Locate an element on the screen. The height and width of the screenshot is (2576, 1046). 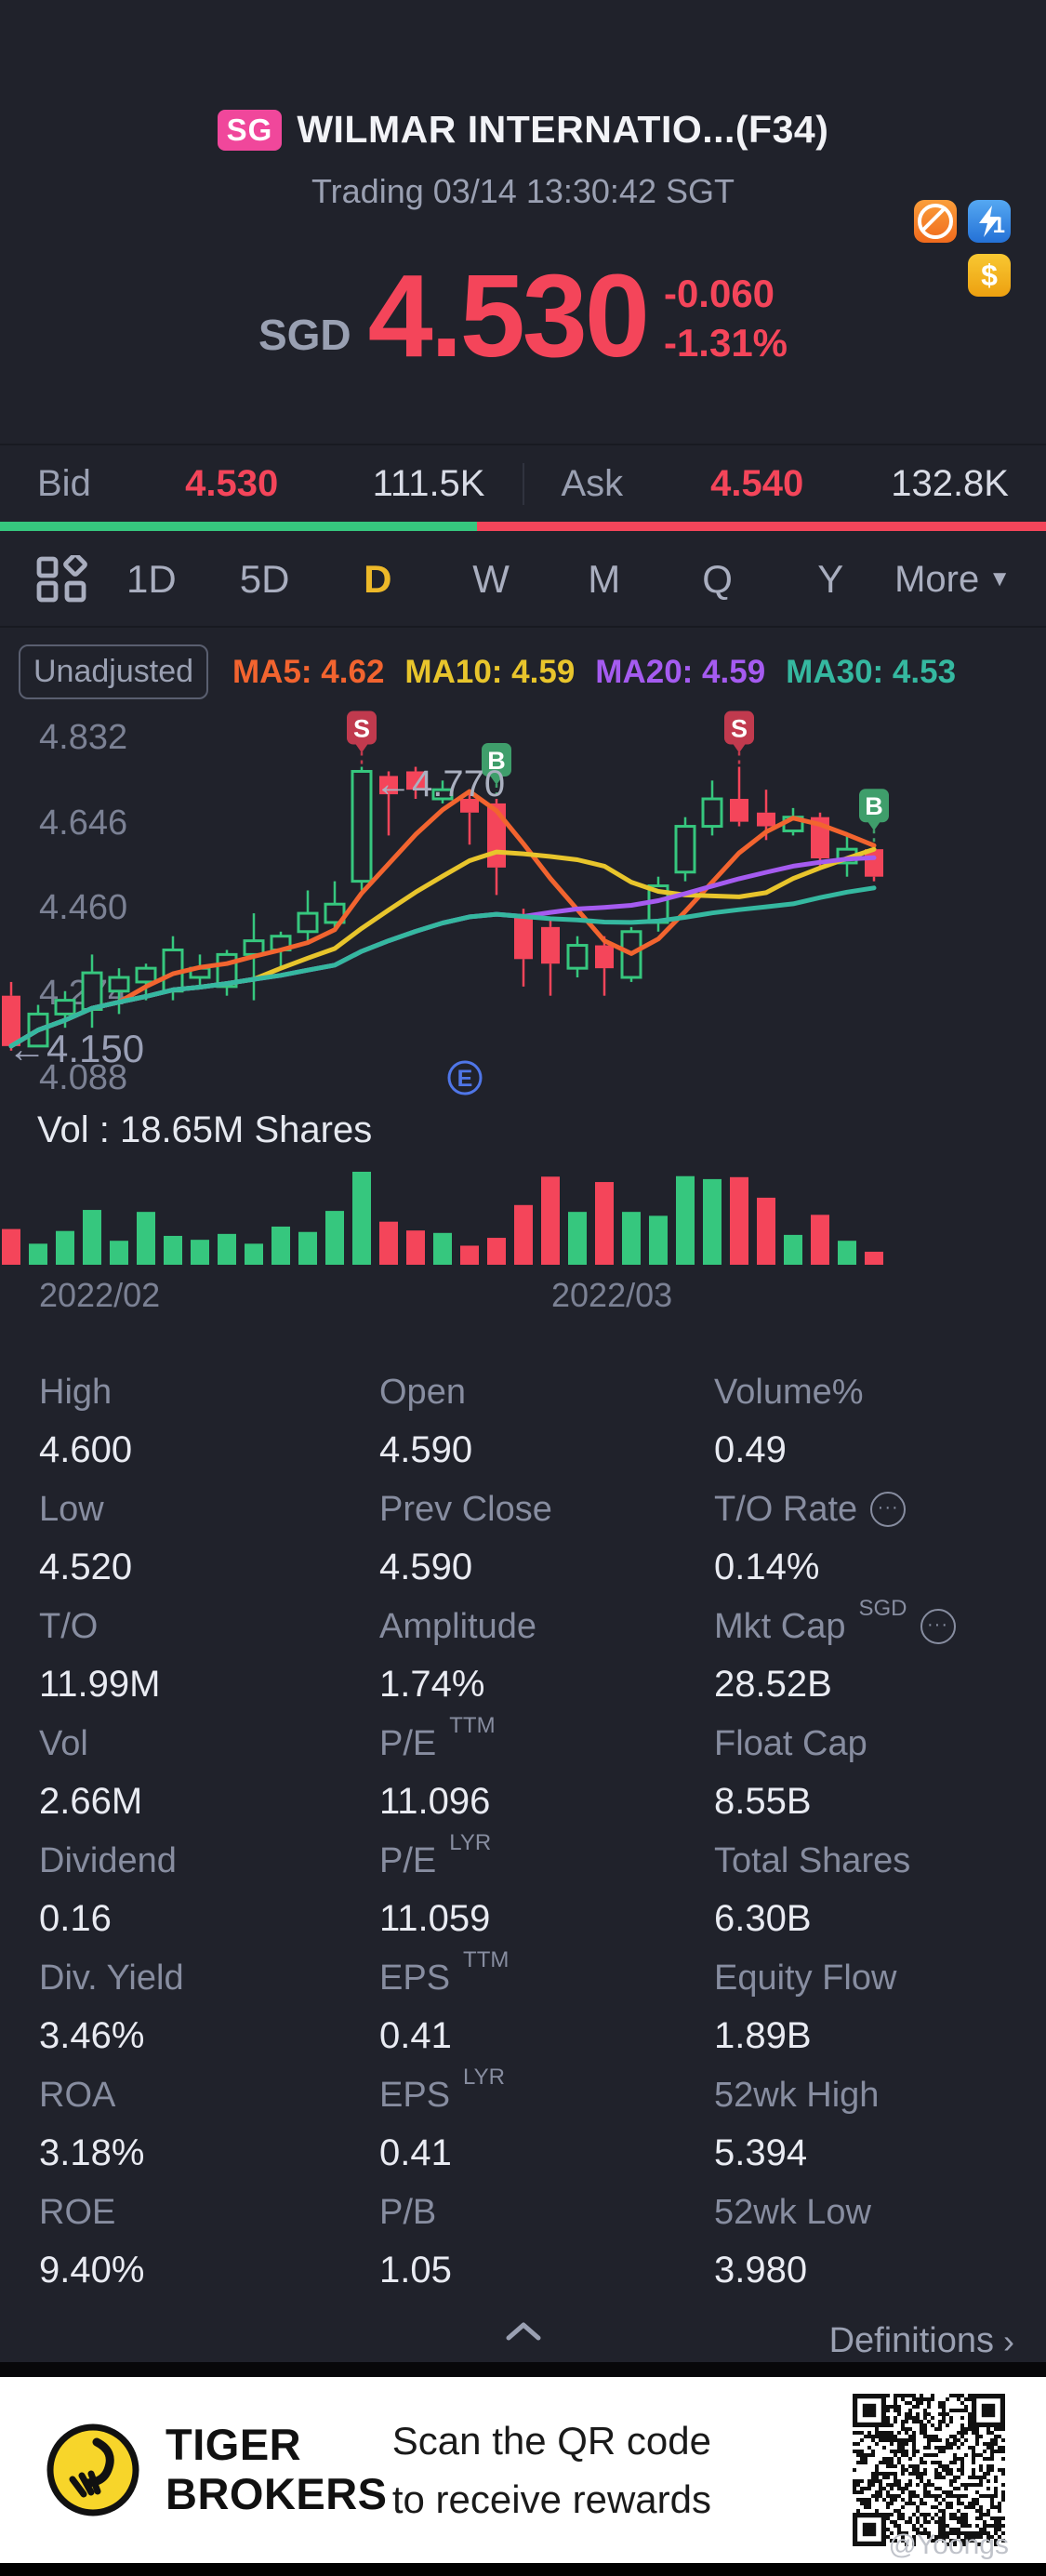
price-section: SGD 4.530 -0.060 -1.31% 1 $ is located at coordinates (523, 303).